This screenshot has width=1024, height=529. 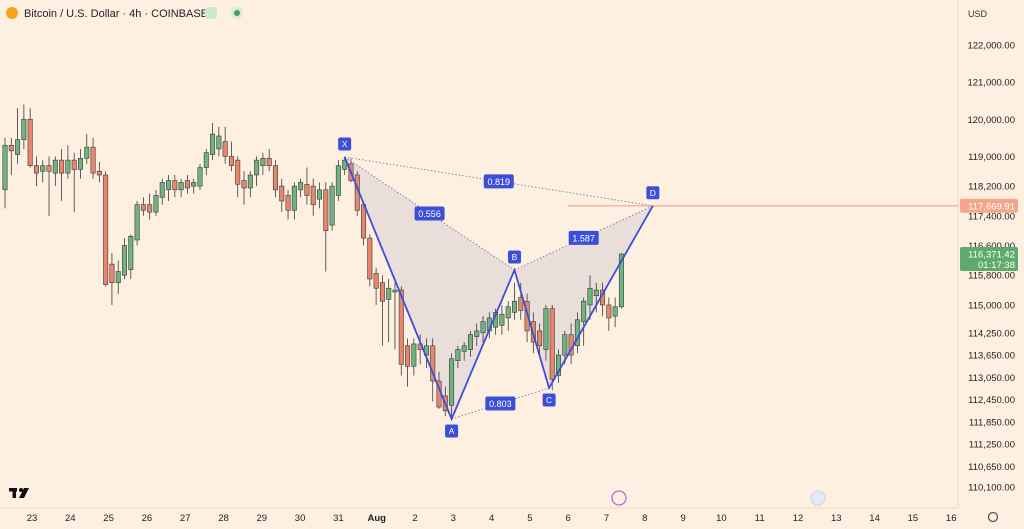 What do you see at coordinates (147, 518) in the screenshot?
I see `x-tick-label: 26` at bounding box center [147, 518].